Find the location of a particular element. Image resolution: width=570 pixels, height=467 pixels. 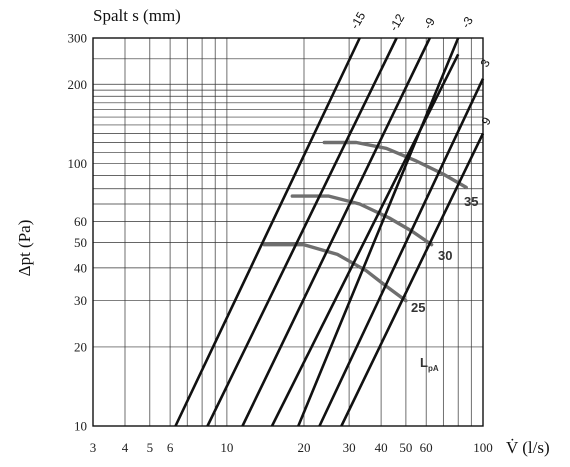

x-tick-label: 30 is located at coordinates (349, 447).